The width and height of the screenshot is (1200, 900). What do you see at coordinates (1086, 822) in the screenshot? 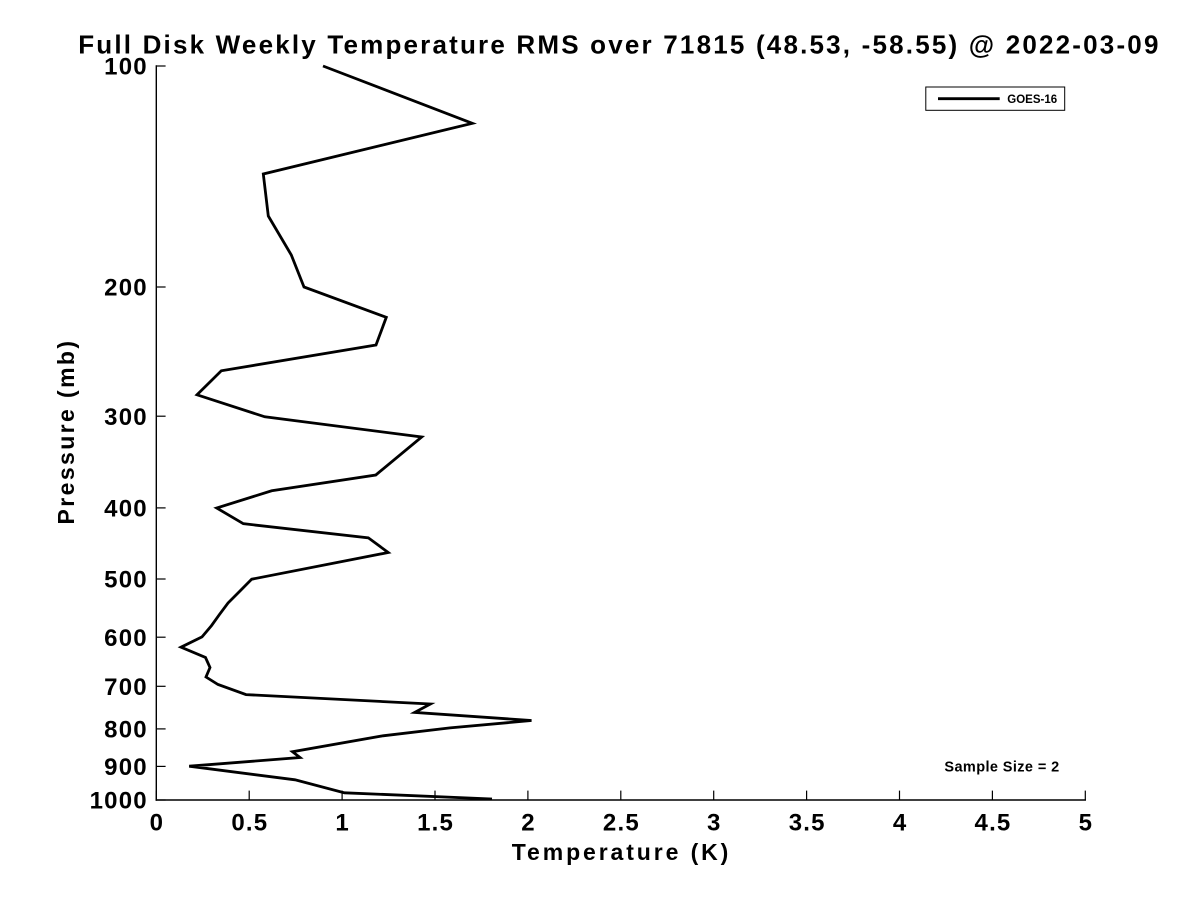
I see `svg-text: 5` at bounding box center [1086, 822].